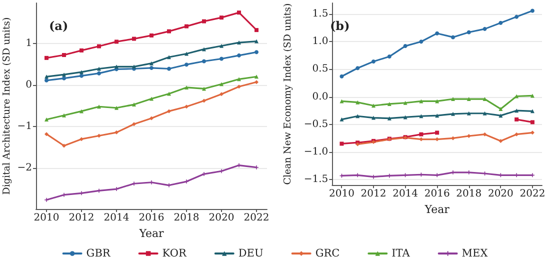 The height and width of the screenshot is (266, 550). What do you see at coordinates (316, 124) in the screenshot?
I see `y-tick-label: −0.5` at bounding box center [316, 124].